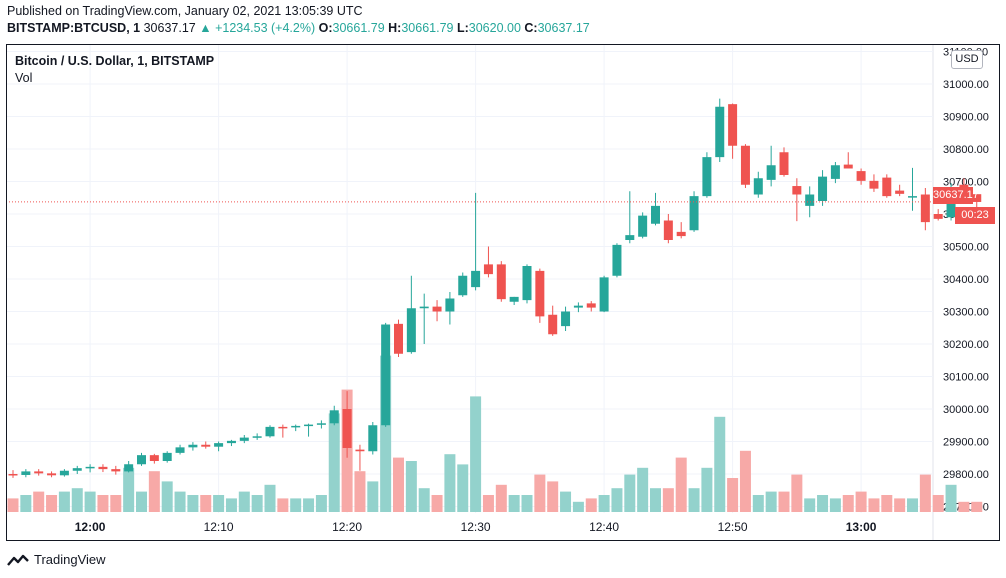 This screenshot has height=578, width=1006. I want to click on price-change: ▲ +1234.53 (+4.2%), so click(257, 28).